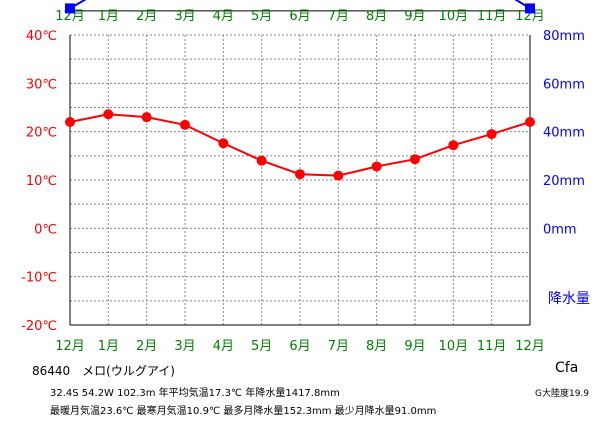 Image resolution: width=611 pixels, height=425 pixels. Describe the element at coordinates (564, 133) in the screenshot. I see `precip-tick-label: 40mm` at that location.